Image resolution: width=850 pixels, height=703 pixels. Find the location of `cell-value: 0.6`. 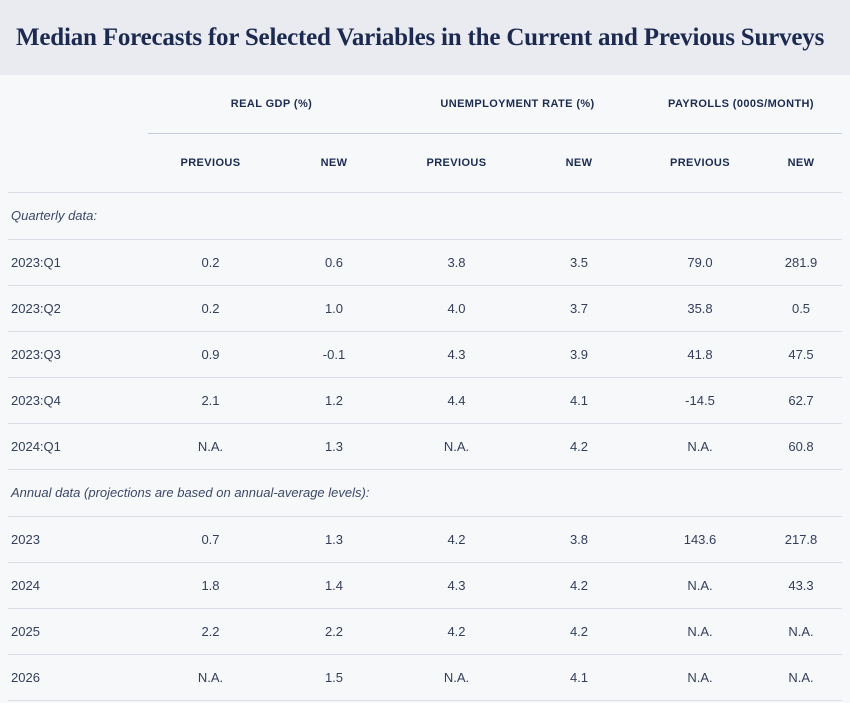

cell-value: 0.6 is located at coordinates (334, 262).